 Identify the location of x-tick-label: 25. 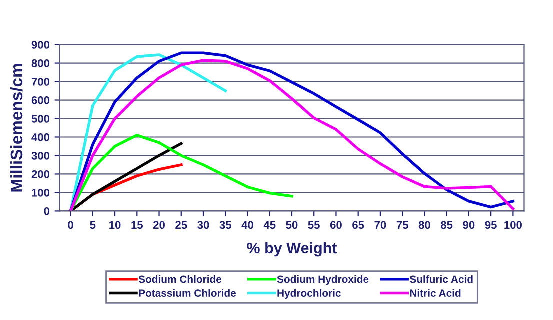
(182, 225).